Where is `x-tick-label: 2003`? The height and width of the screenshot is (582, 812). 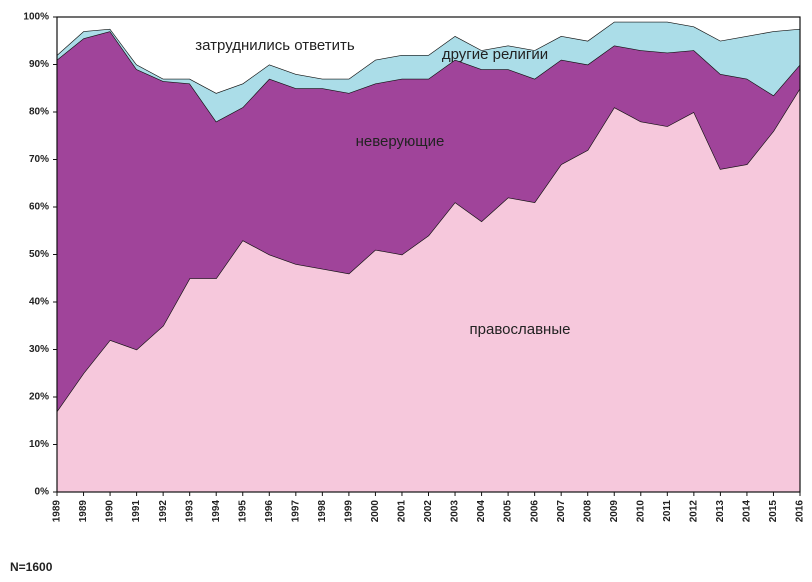
x-tick-label: 2003 is located at coordinates (455, 511).